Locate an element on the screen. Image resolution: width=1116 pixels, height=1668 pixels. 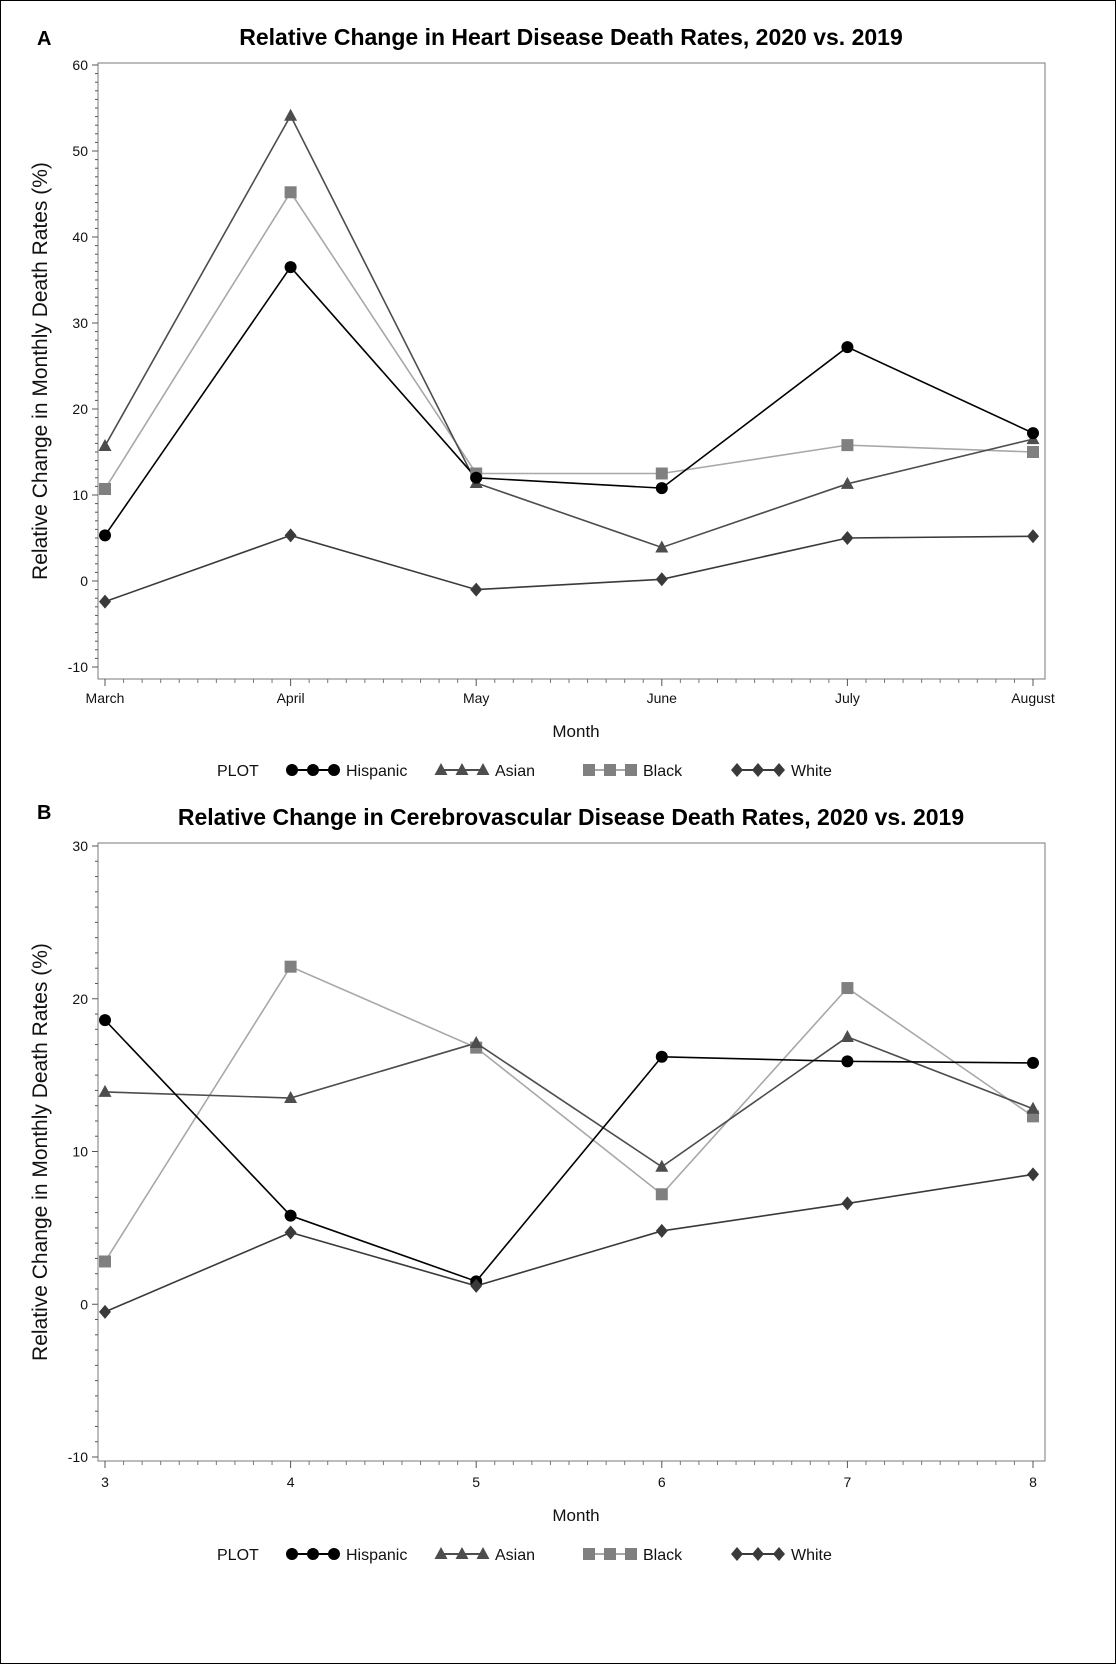
x-axis: March April May June July August is located at coordinates (570, 692).